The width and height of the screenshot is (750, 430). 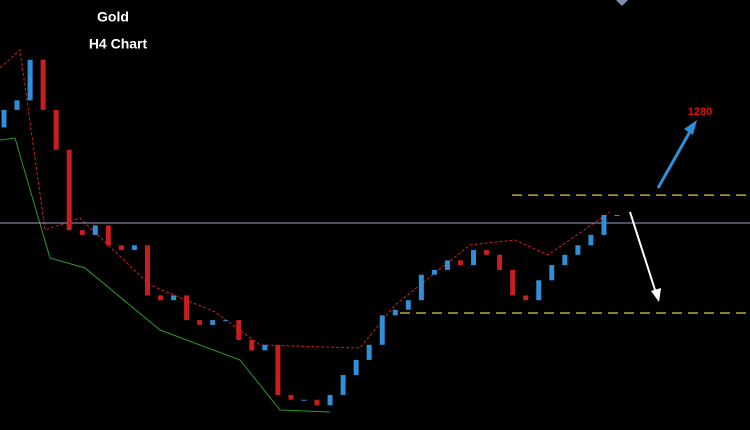 I want to click on chart-title: Gold, so click(x=113, y=17).